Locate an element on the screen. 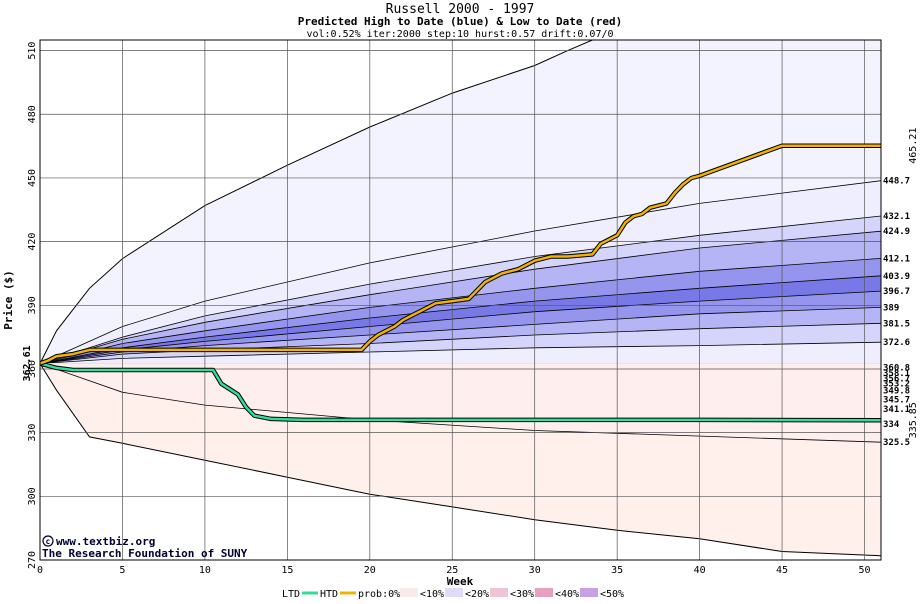 The image size is (920, 604). low-level-label-8: 334 is located at coordinates (891, 425).